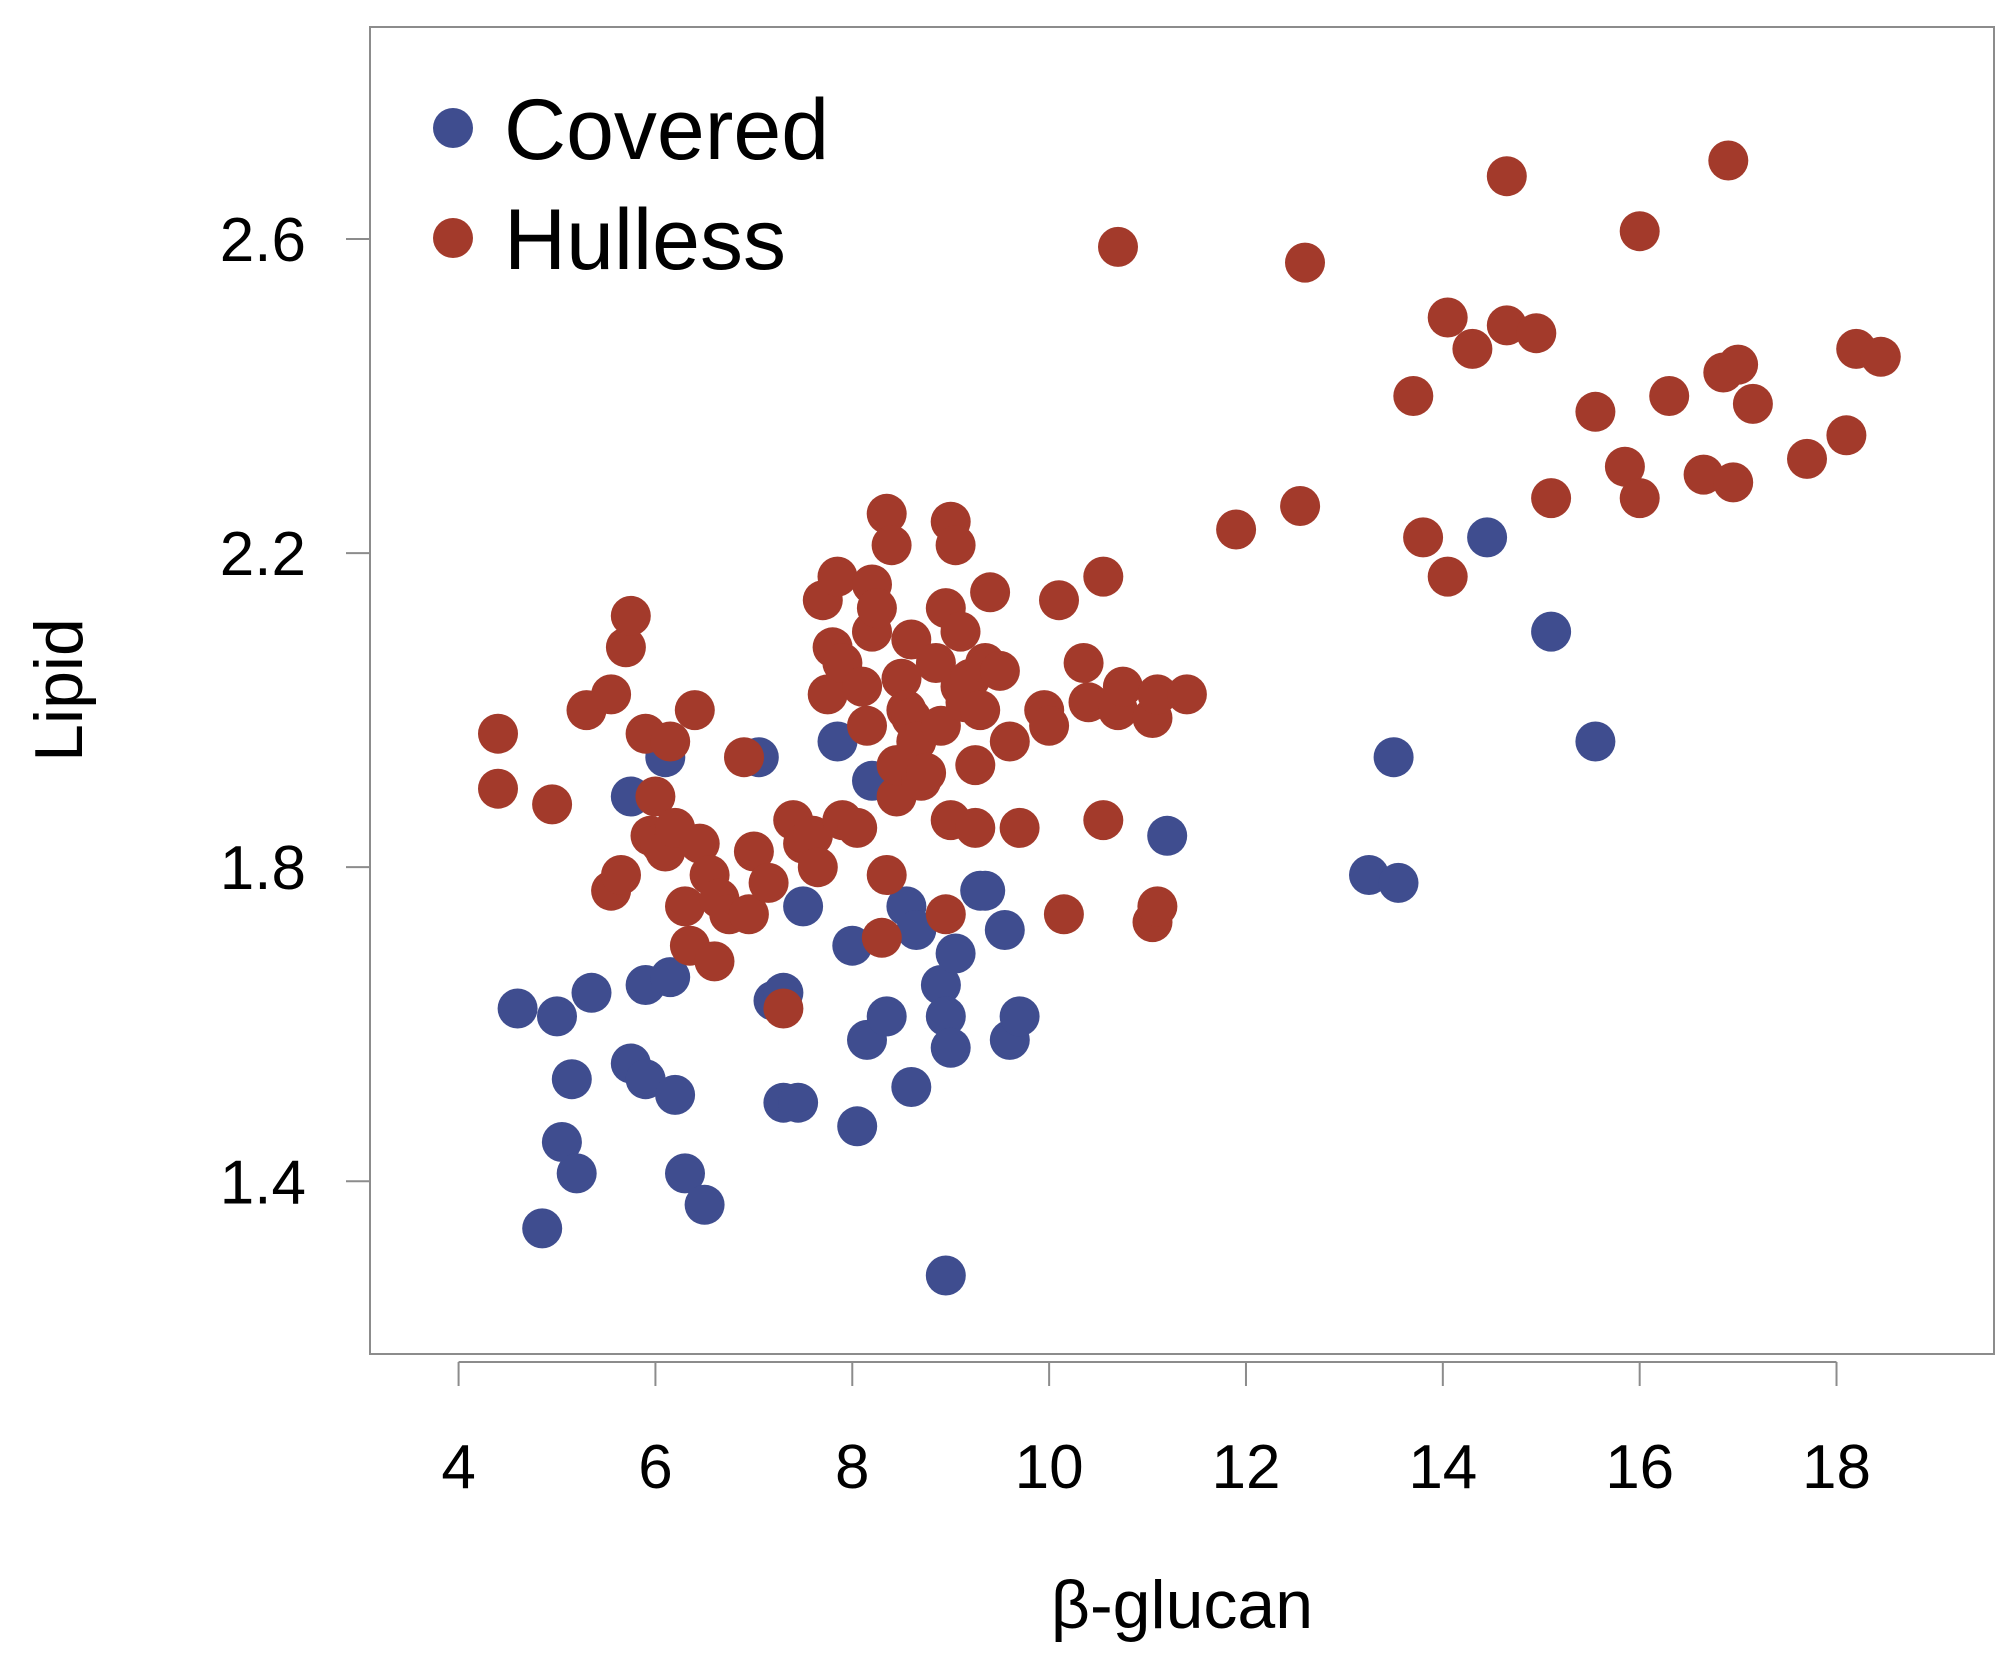  What do you see at coordinates (666, 130) in the screenshot?
I see `legend-label-covered: Covered` at bounding box center [666, 130].